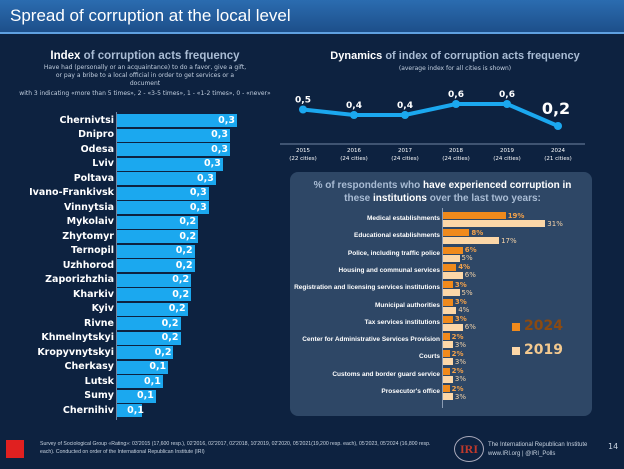 The width and height of the screenshot is (624, 469). What do you see at coordinates (477, 232) in the screenshot?
I see `value-2024: 8%` at bounding box center [477, 232].